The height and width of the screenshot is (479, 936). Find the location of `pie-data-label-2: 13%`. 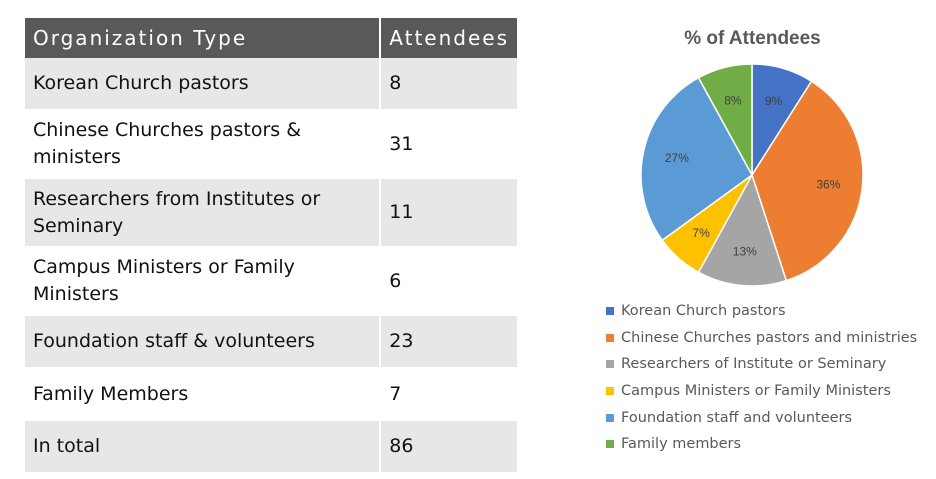

pie-data-label-2: 13% is located at coordinates (745, 252).